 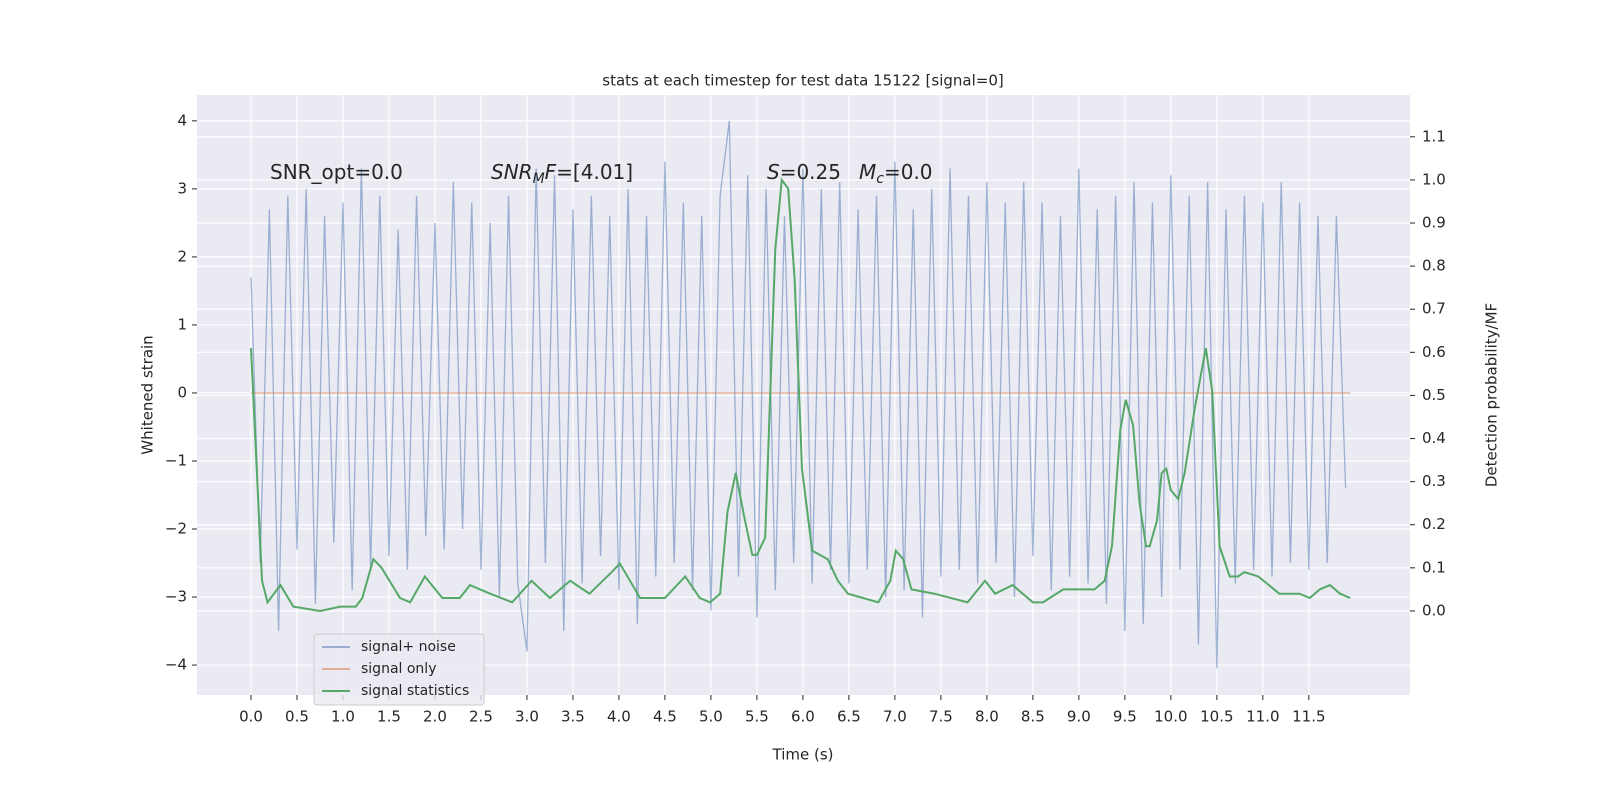 I want to click on y2-axis-label: Detection probability/MF, so click(x=1492, y=395).